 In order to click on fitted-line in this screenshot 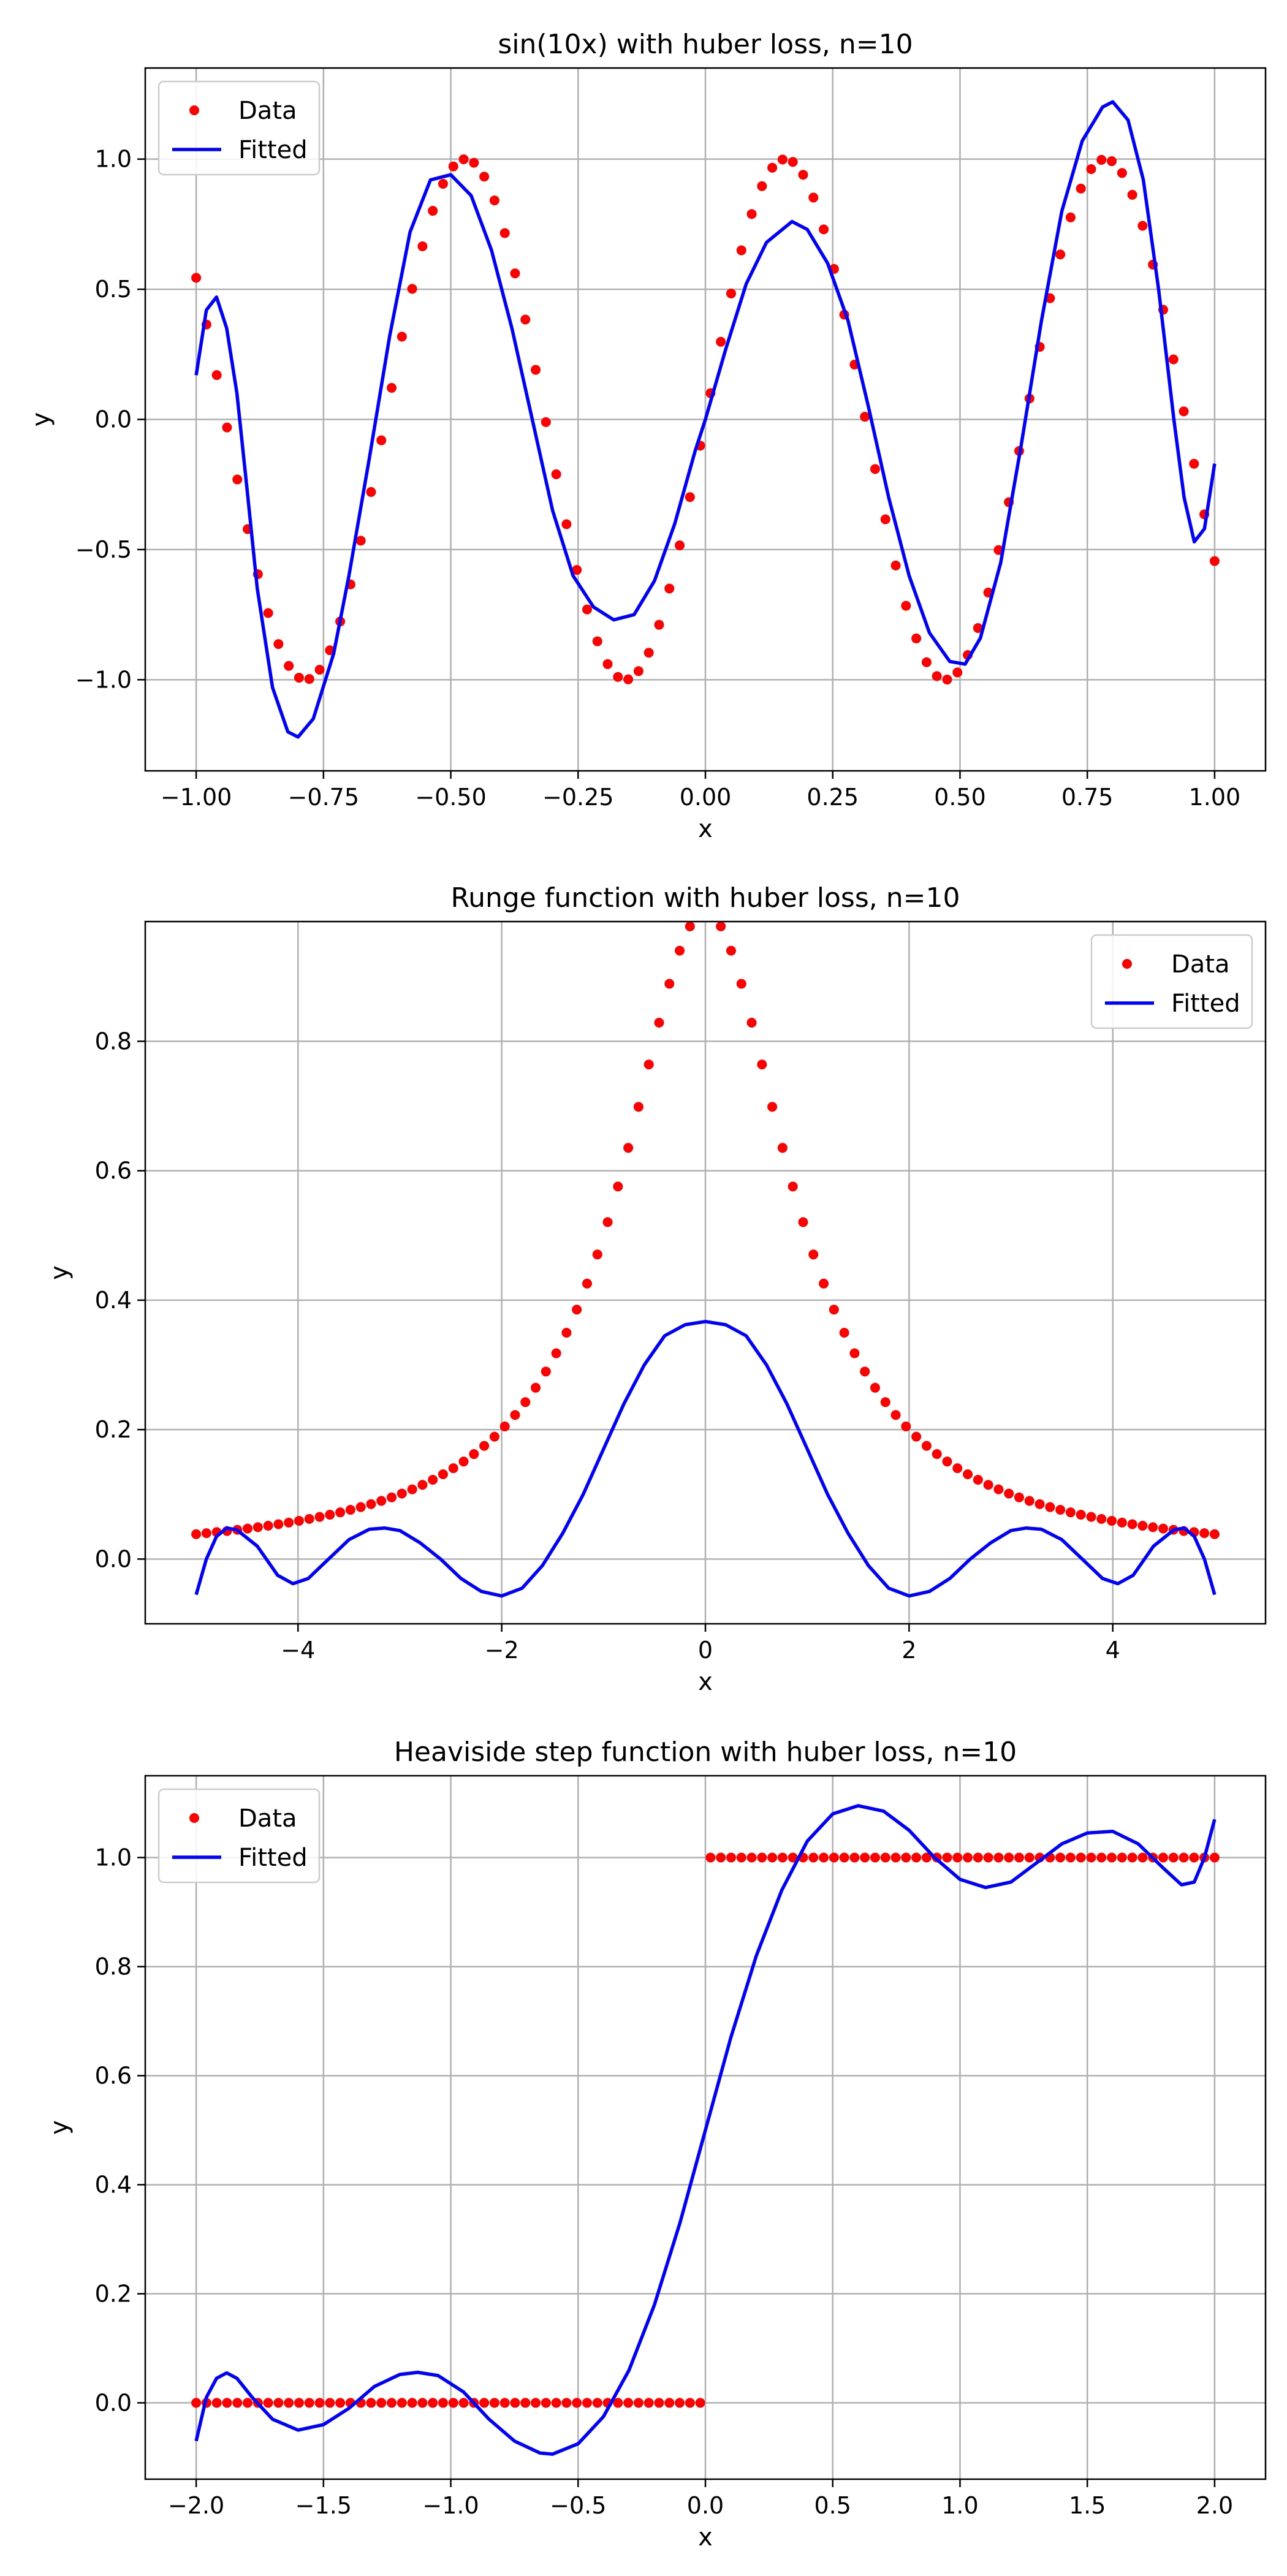, I will do `click(705, 1458)`.